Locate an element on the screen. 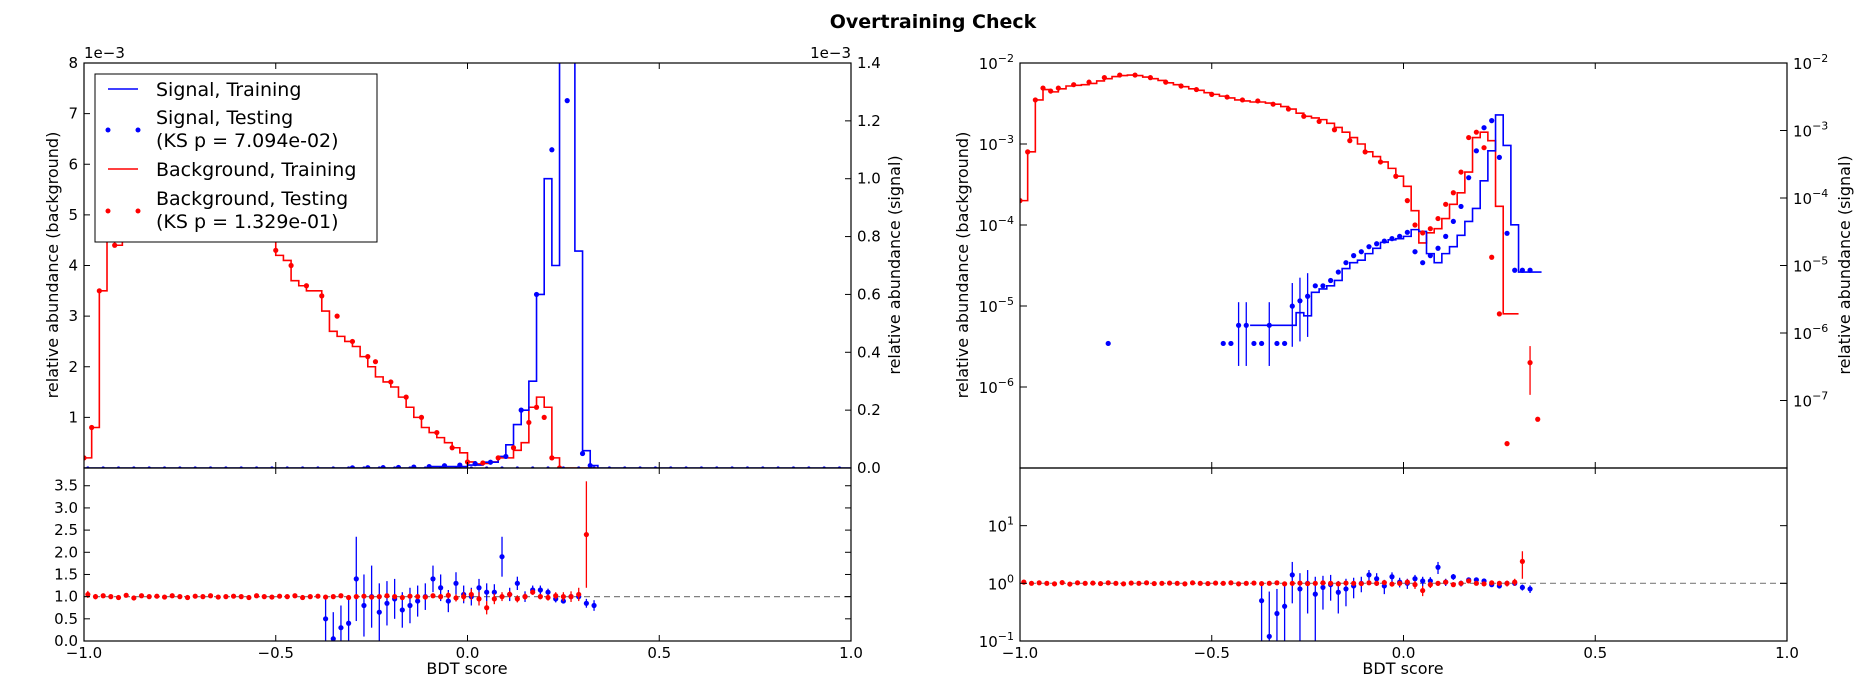 The width and height of the screenshot is (1866, 700). left-lower-xtick-label: −0.5 is located at coordinates (276, 653).